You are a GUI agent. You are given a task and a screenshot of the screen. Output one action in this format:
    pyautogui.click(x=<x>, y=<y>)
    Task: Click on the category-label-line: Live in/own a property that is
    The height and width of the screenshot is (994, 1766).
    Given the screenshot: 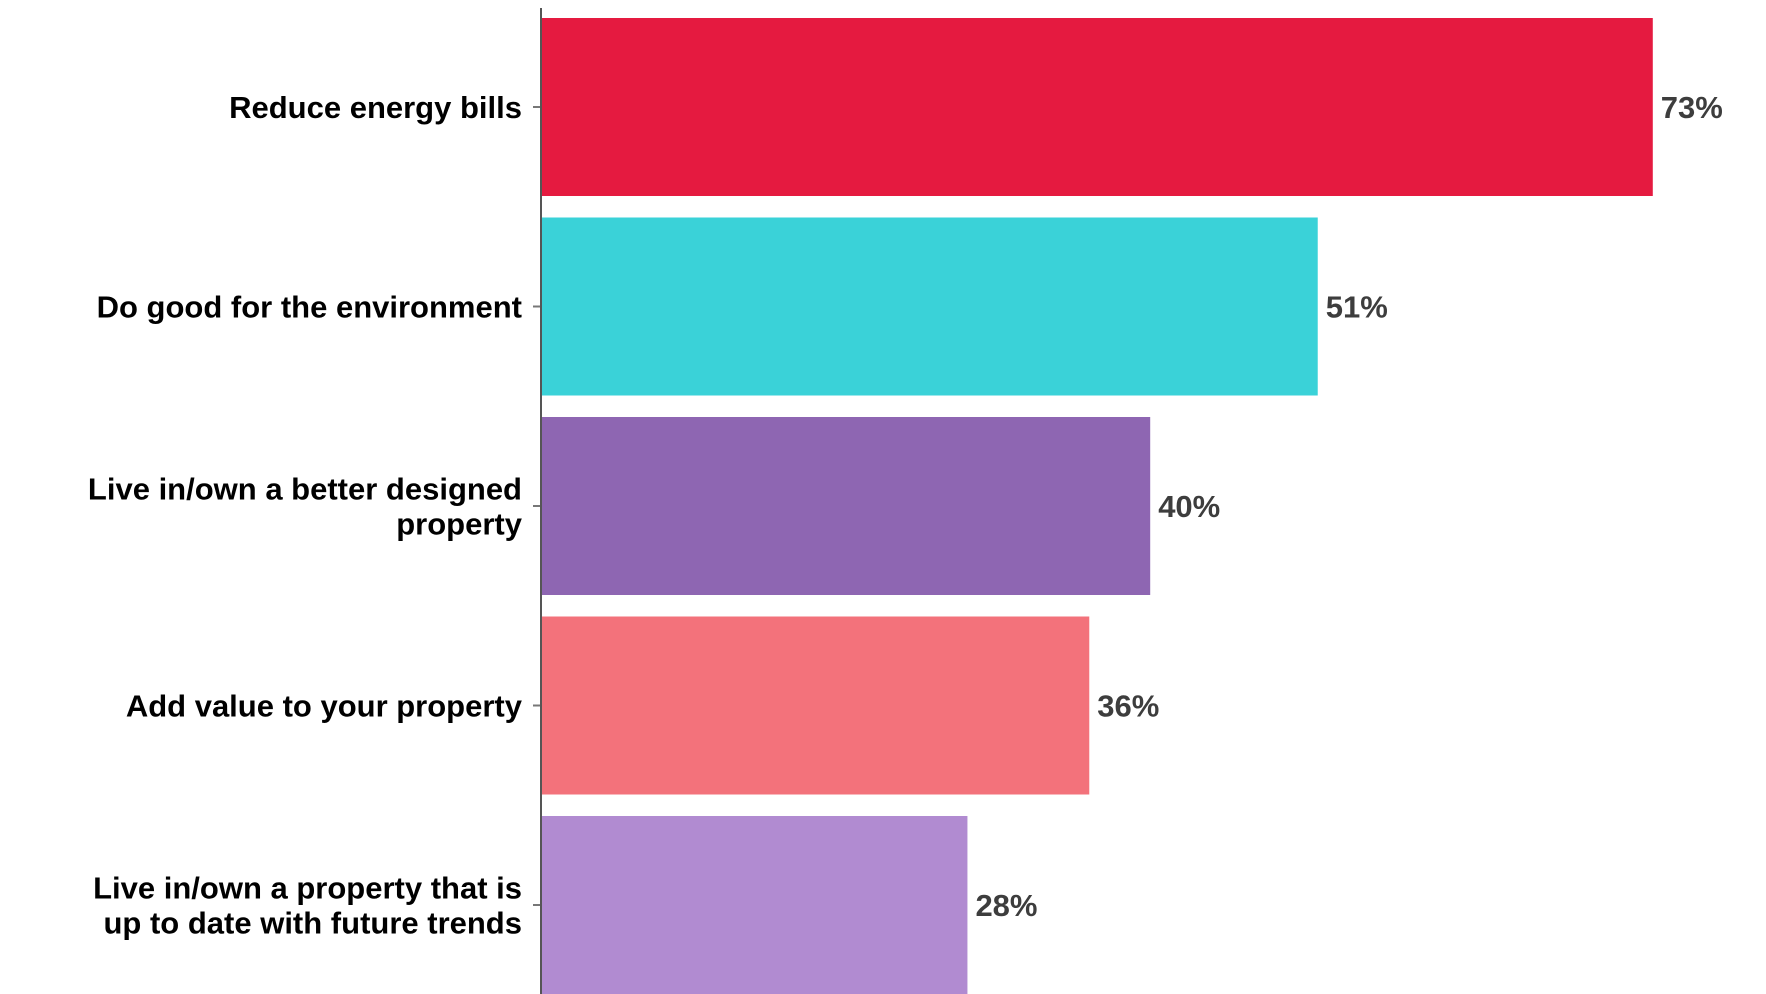 What is the action you would take?
    pyautogui.click(x=307, y=888)
    